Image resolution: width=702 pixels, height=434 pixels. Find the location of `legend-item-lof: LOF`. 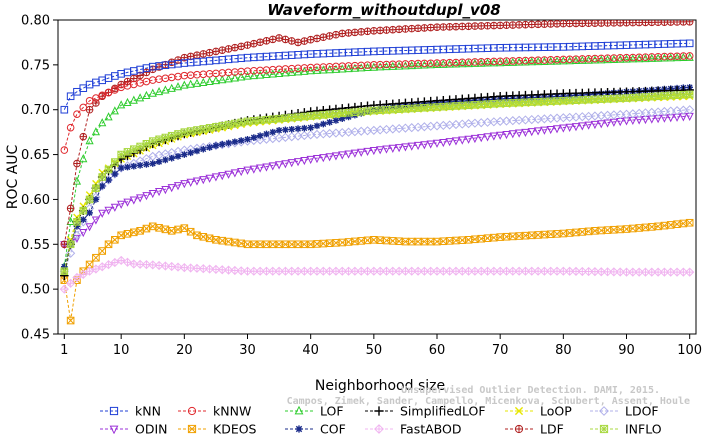

legend-item-lof: LOF is located at coordinates (314, 411).